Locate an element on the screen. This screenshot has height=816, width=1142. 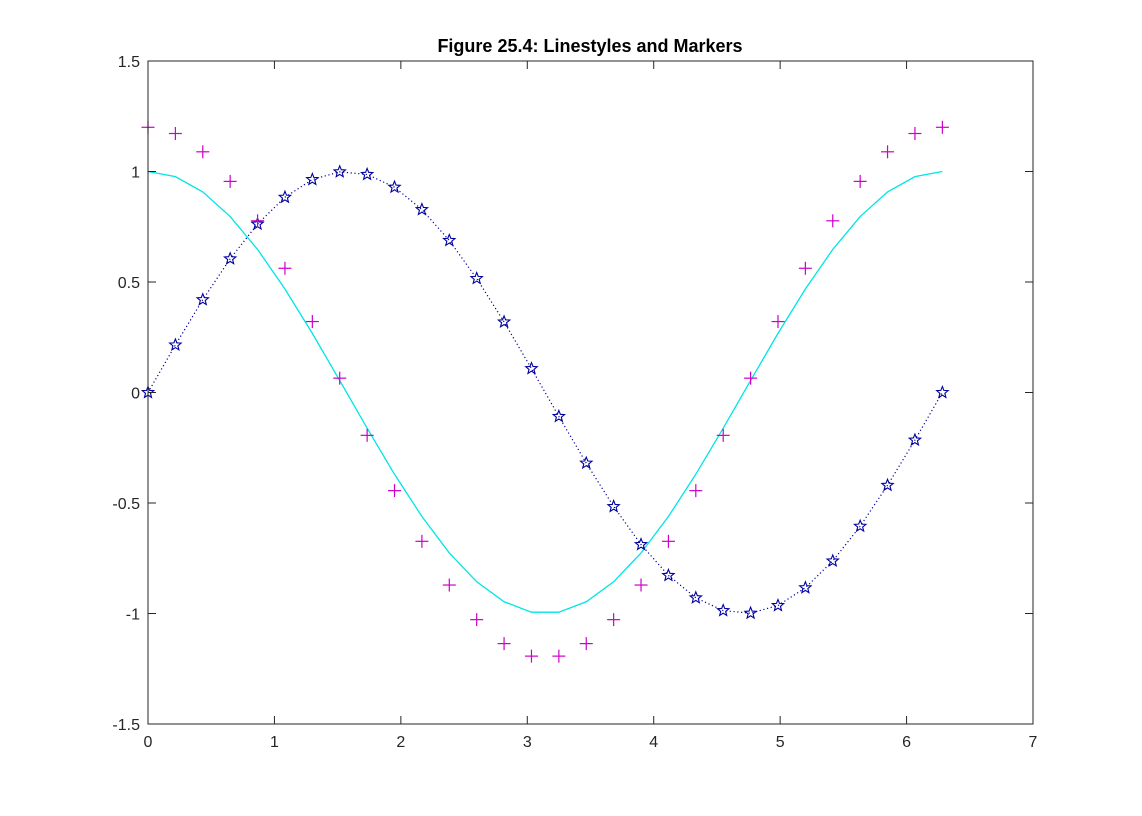
y-tick-label: -0.5 is located at coordinates (126, 504).